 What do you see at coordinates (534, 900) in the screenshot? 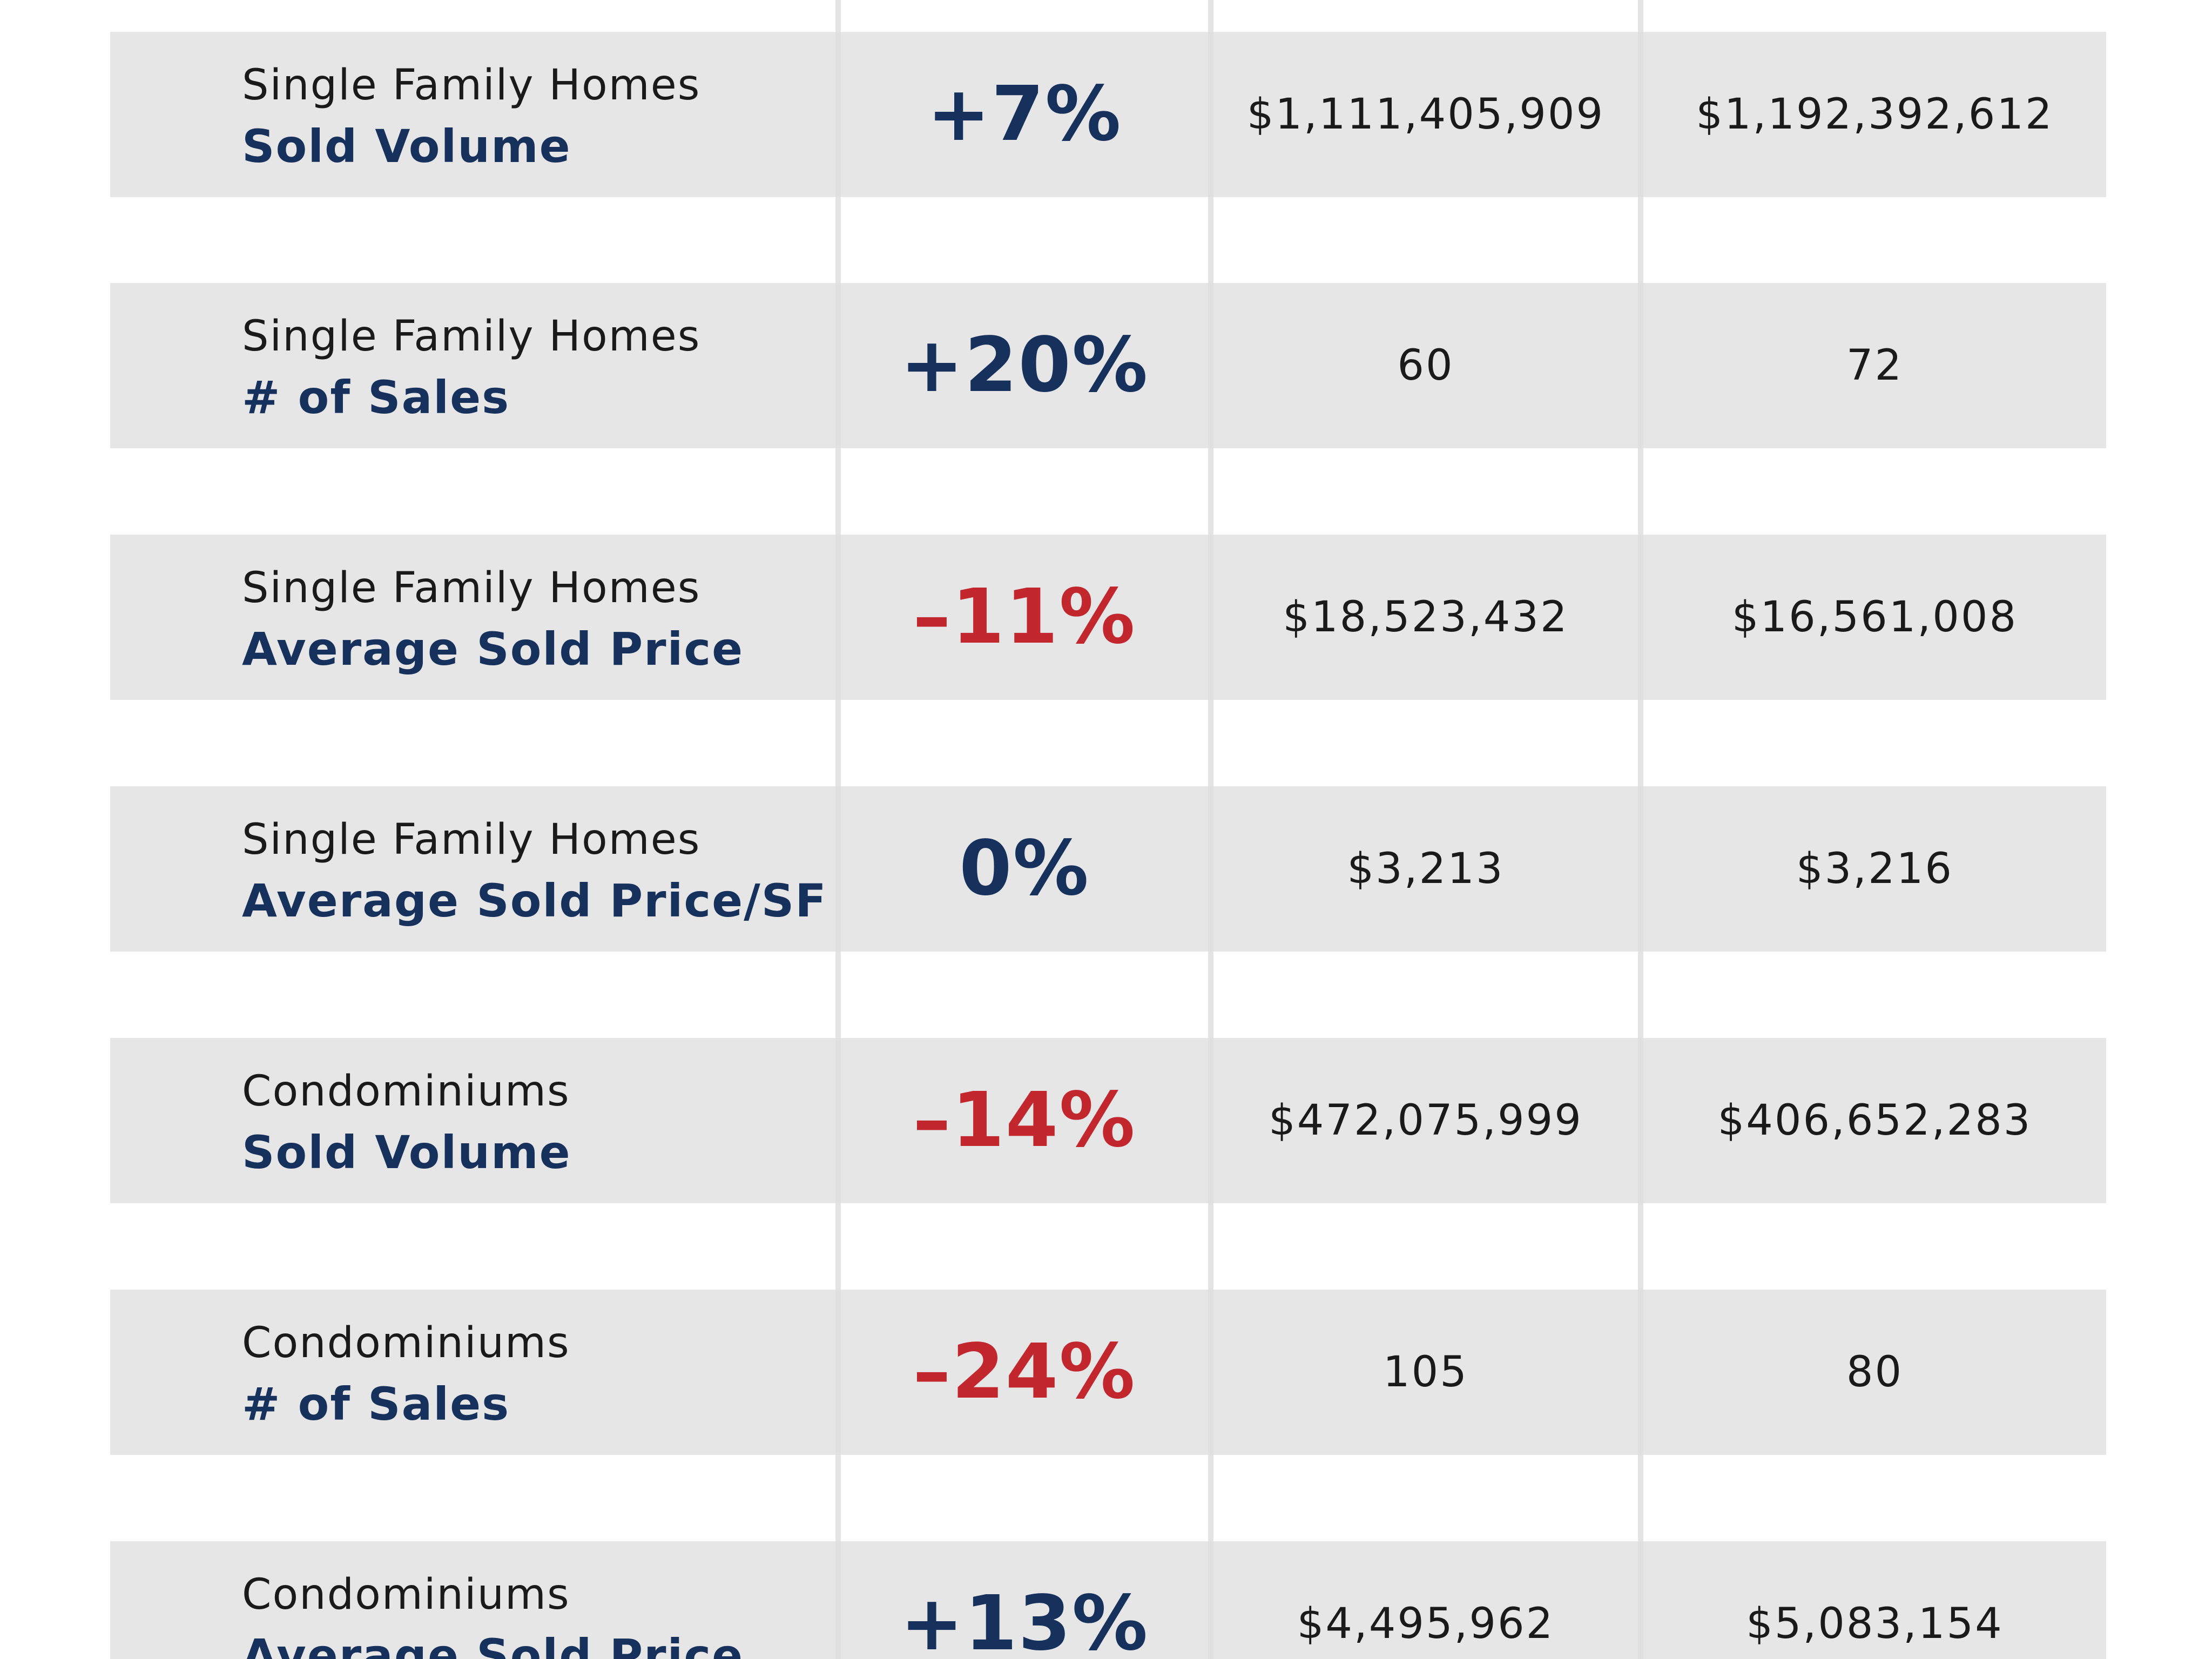
I see `row-metric: Average Sold Price/SF` at bounding box center [534, 900].